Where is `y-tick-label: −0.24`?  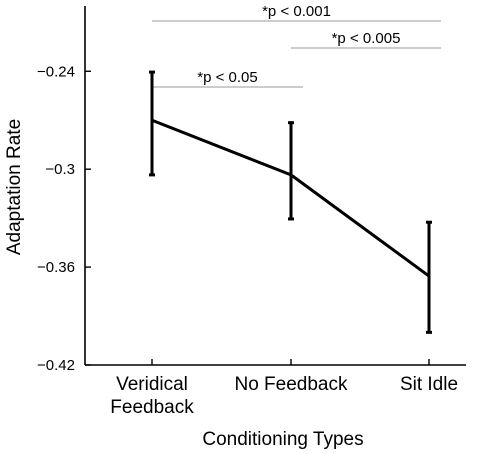
y-tick-label: −0.24 is located at coordinates (56, 71).